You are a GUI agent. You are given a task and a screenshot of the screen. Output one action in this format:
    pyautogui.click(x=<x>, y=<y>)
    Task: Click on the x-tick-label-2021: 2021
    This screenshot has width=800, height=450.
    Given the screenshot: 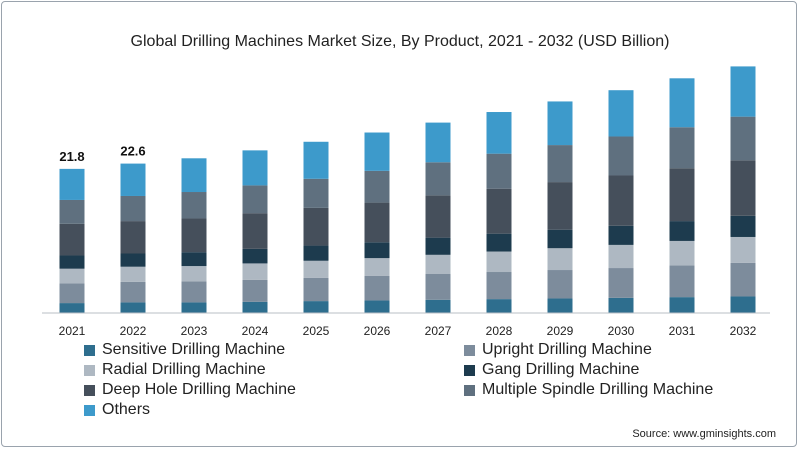 What is the action you would take?
    pyautogui.click(x=72, y=331)
    